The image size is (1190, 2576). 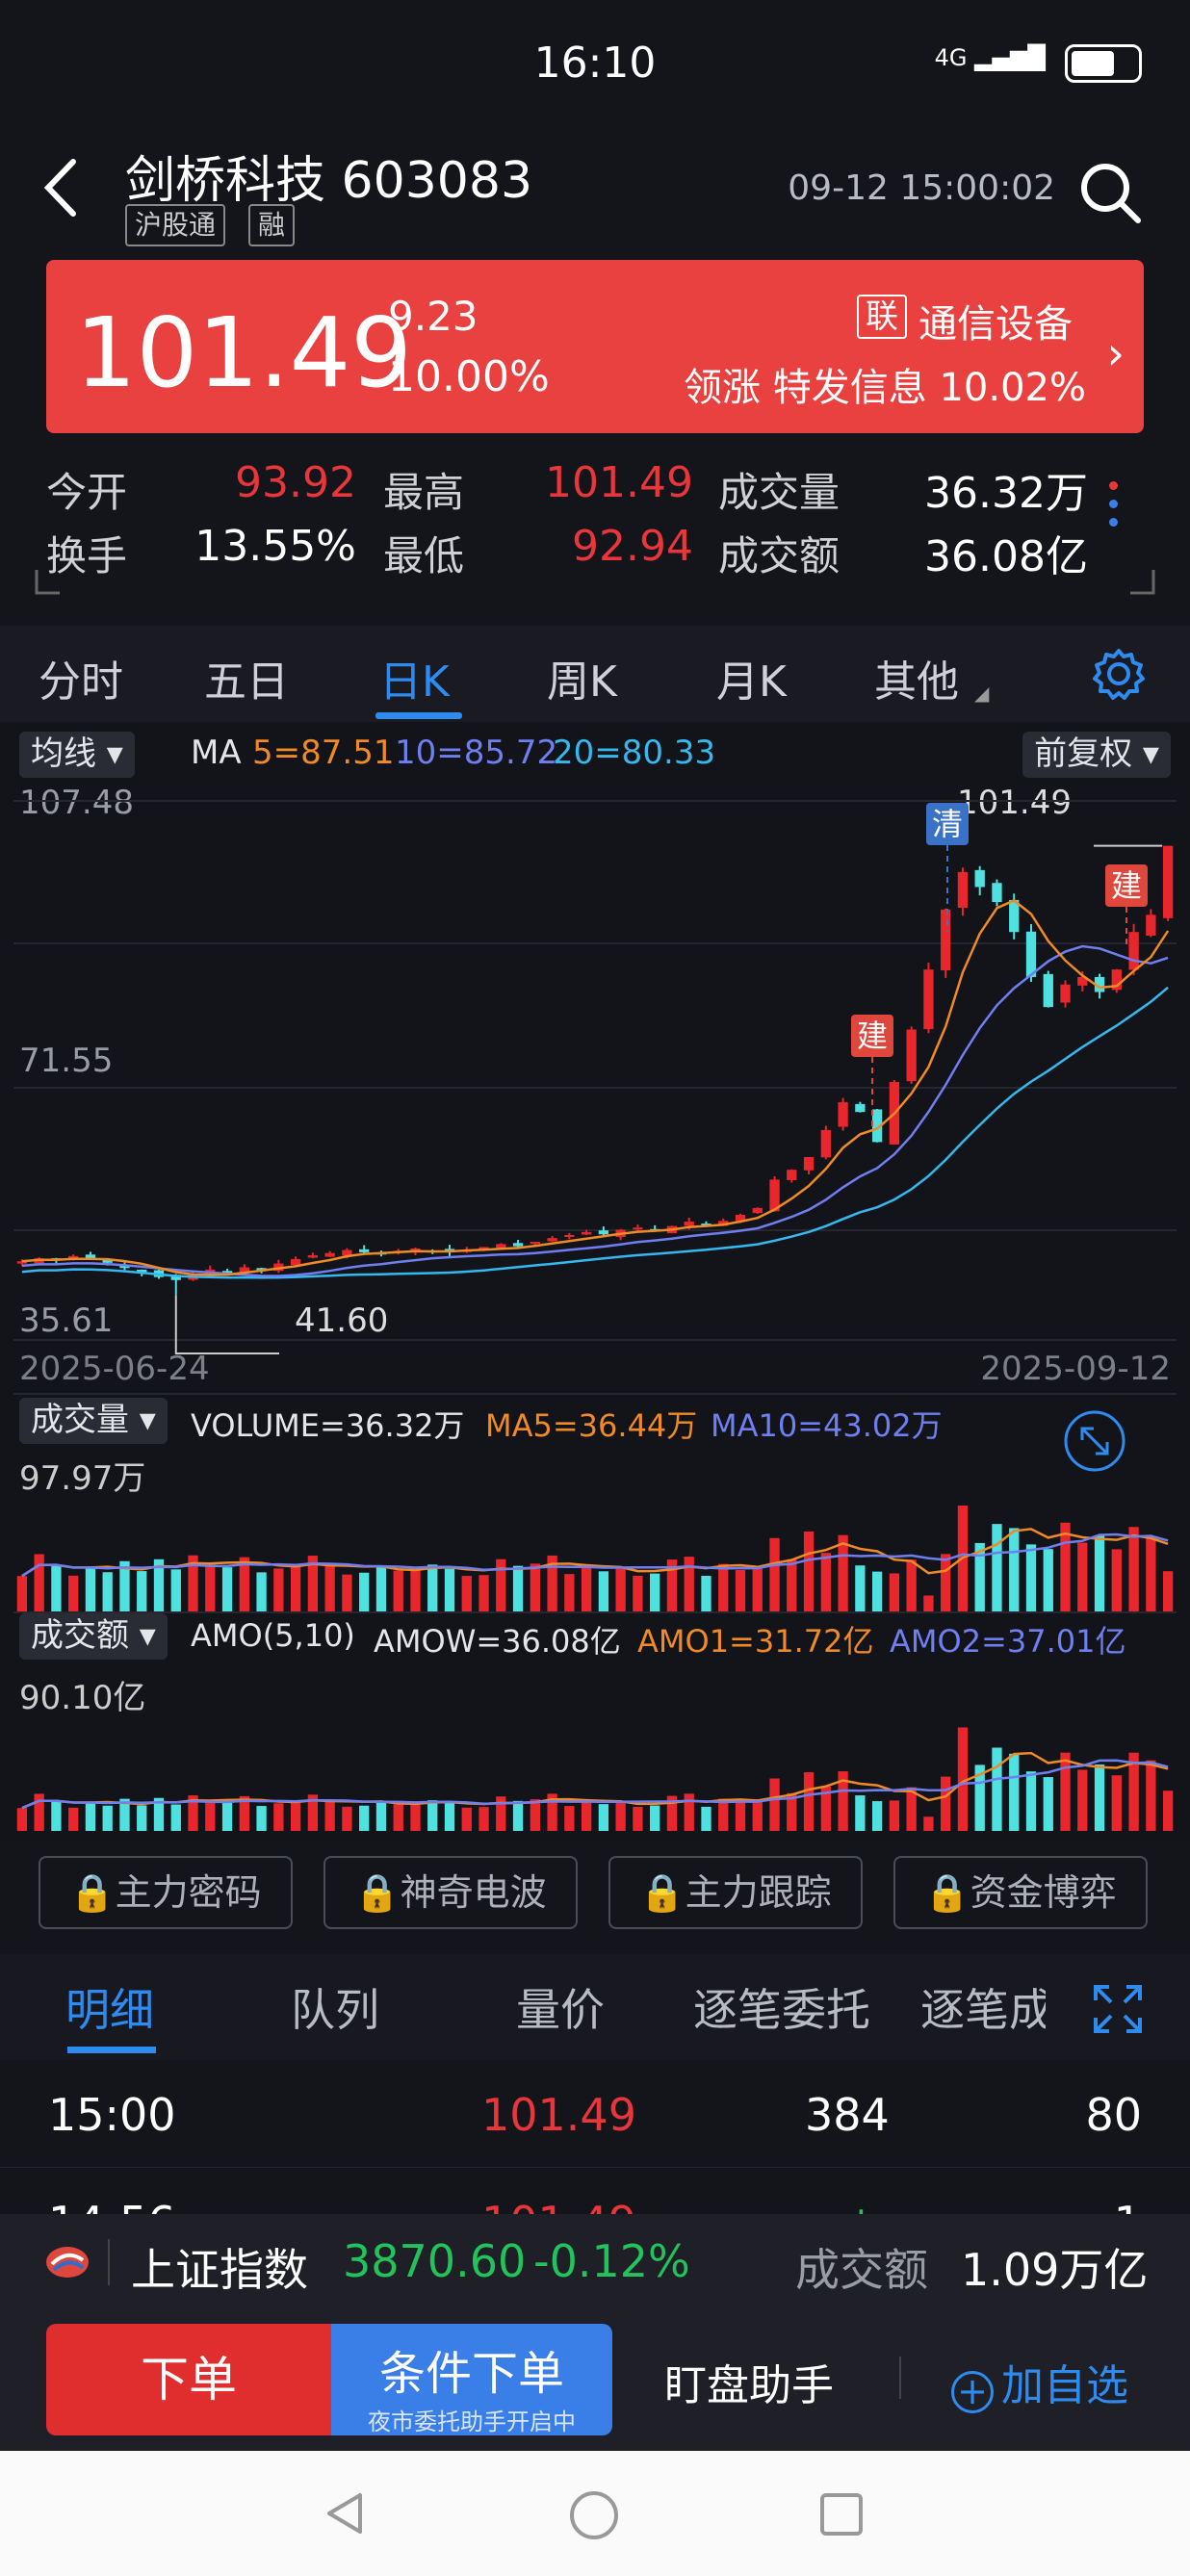 What do you see at coordinates (917, 682) in the screenshot?
I see `tab-other: 其他` at bounding box center [917, 682].